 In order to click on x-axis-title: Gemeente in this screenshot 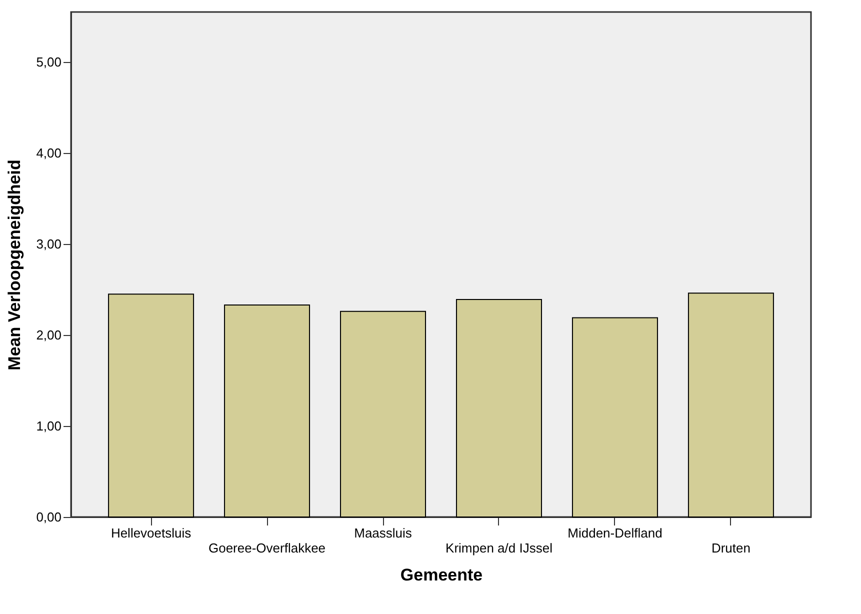, I will do `click(441, 575)`.